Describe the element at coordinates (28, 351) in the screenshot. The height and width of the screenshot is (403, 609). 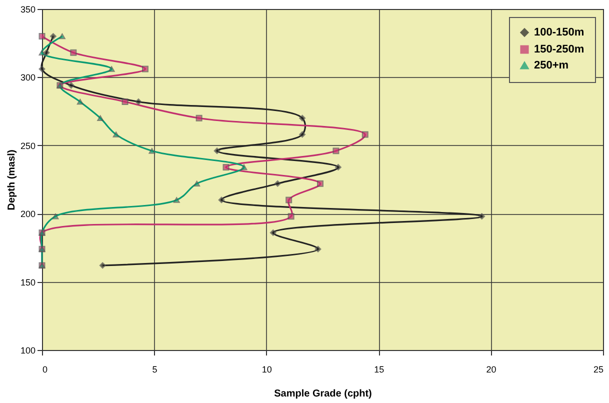
I see `y-tick-label: 100` at that location.